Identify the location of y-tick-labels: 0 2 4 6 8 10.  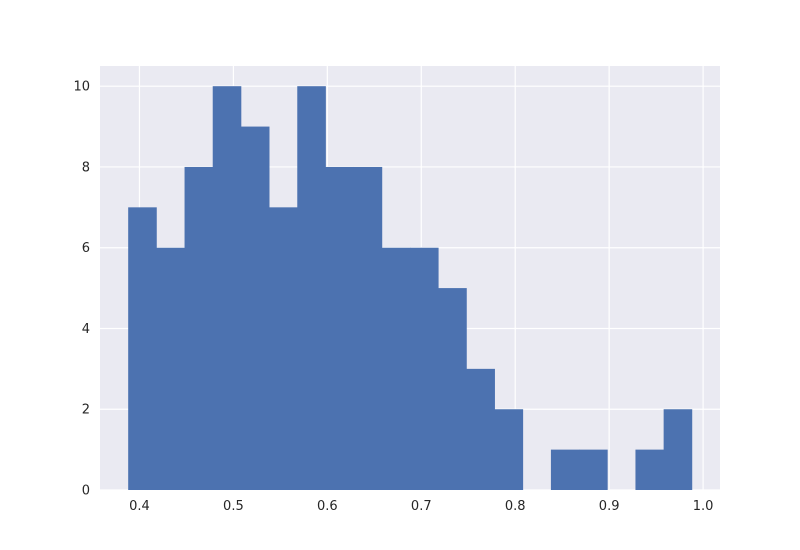
(81, 289).